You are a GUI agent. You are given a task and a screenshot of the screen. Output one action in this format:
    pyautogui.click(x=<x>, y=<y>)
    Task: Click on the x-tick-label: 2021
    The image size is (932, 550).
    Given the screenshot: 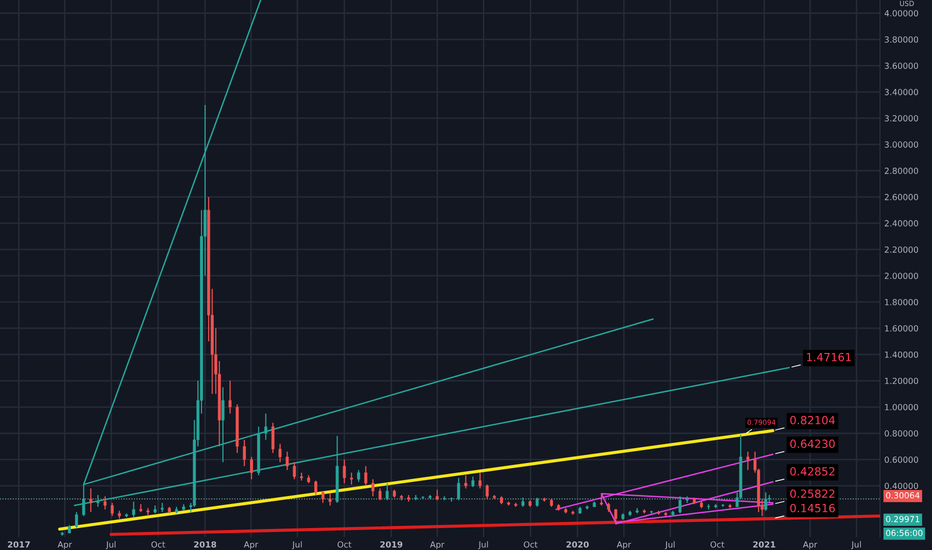 What is the action you would take?
    pyautogui.click(x=764, y=544)
    